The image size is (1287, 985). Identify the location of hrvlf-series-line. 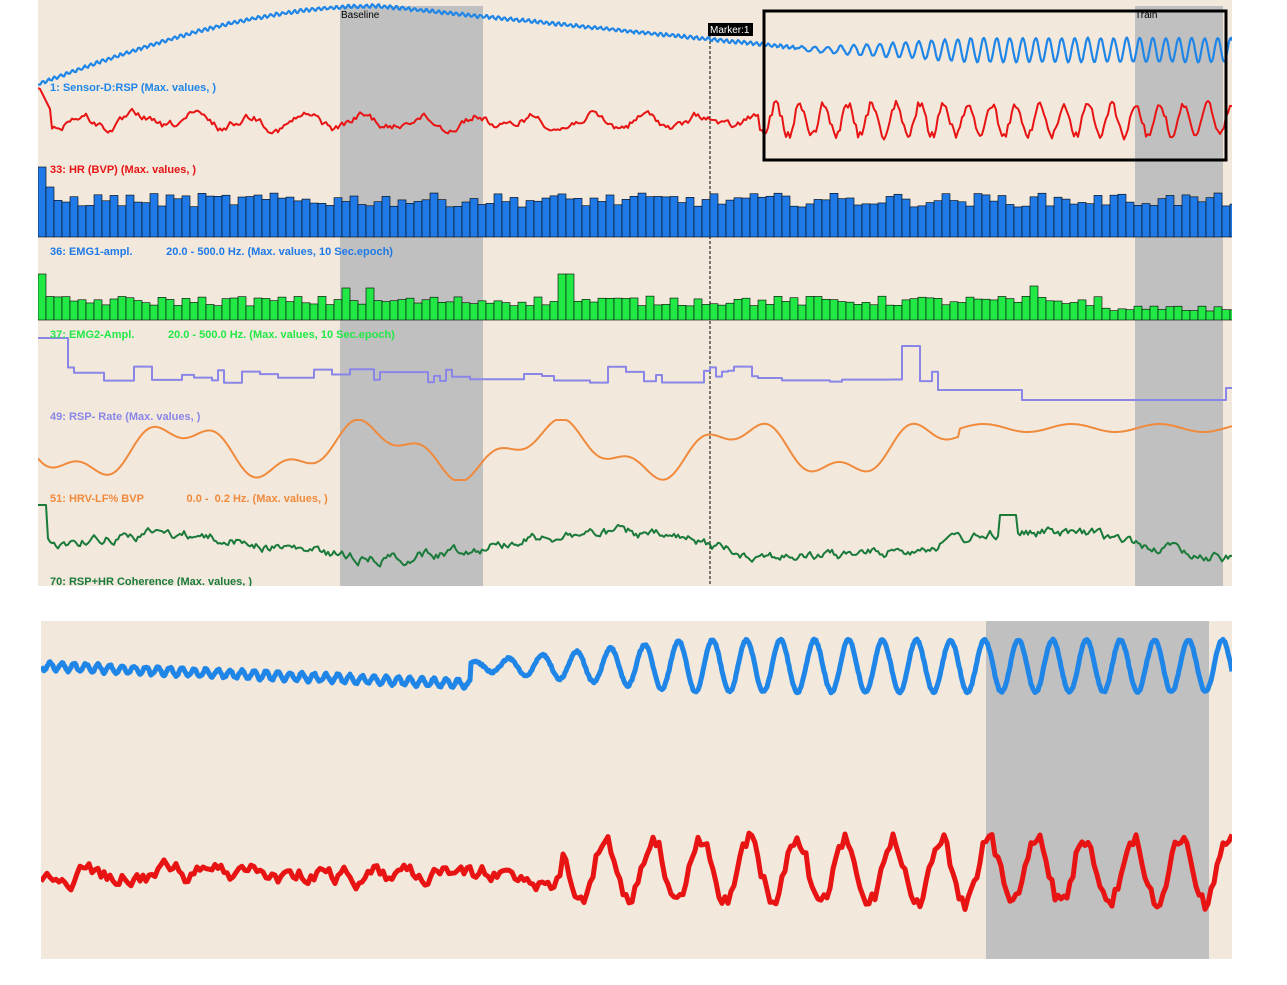
(635, 450).